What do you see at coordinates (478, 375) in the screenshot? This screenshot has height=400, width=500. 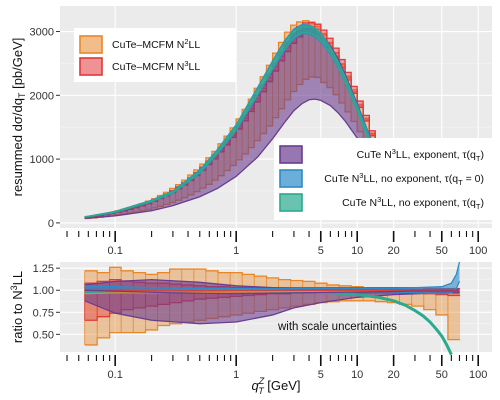 I see `bot-xtick-label-6: 100` at bounding box center [478, 375].